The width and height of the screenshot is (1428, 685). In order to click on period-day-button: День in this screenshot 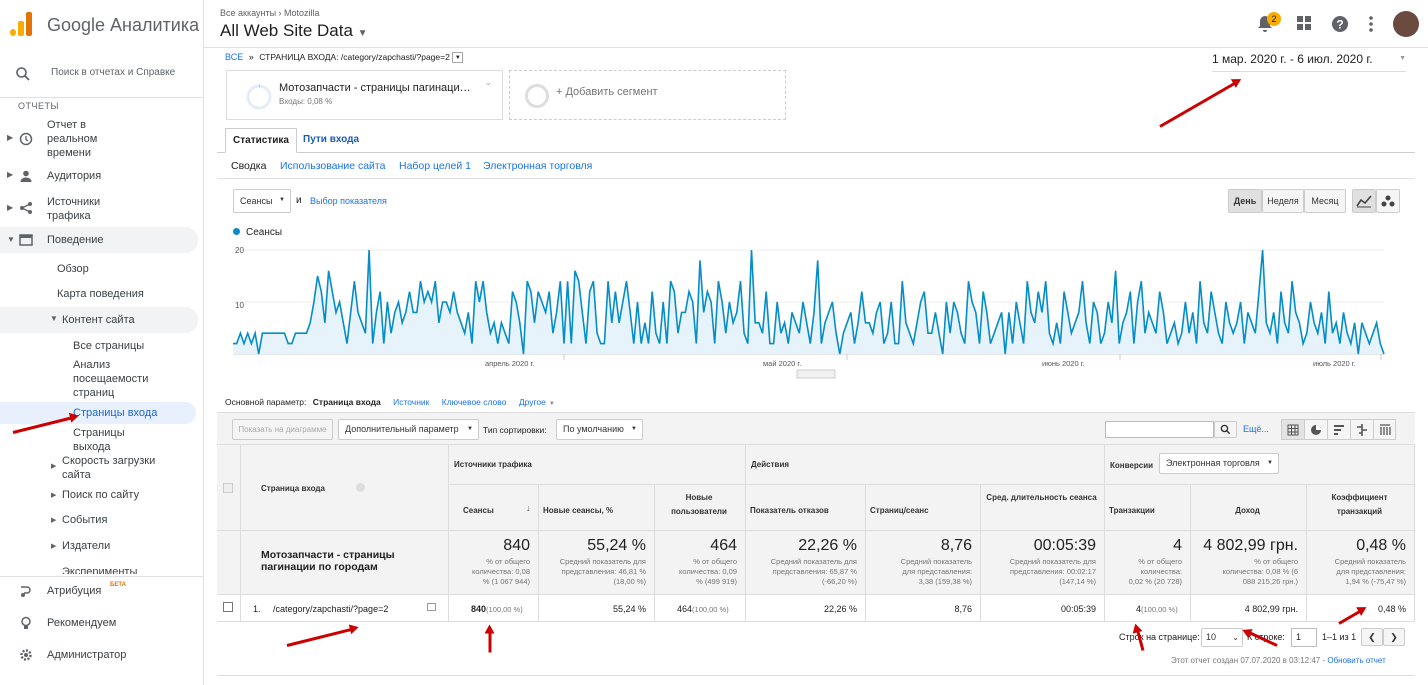, I will do `click(1245, 201)`.